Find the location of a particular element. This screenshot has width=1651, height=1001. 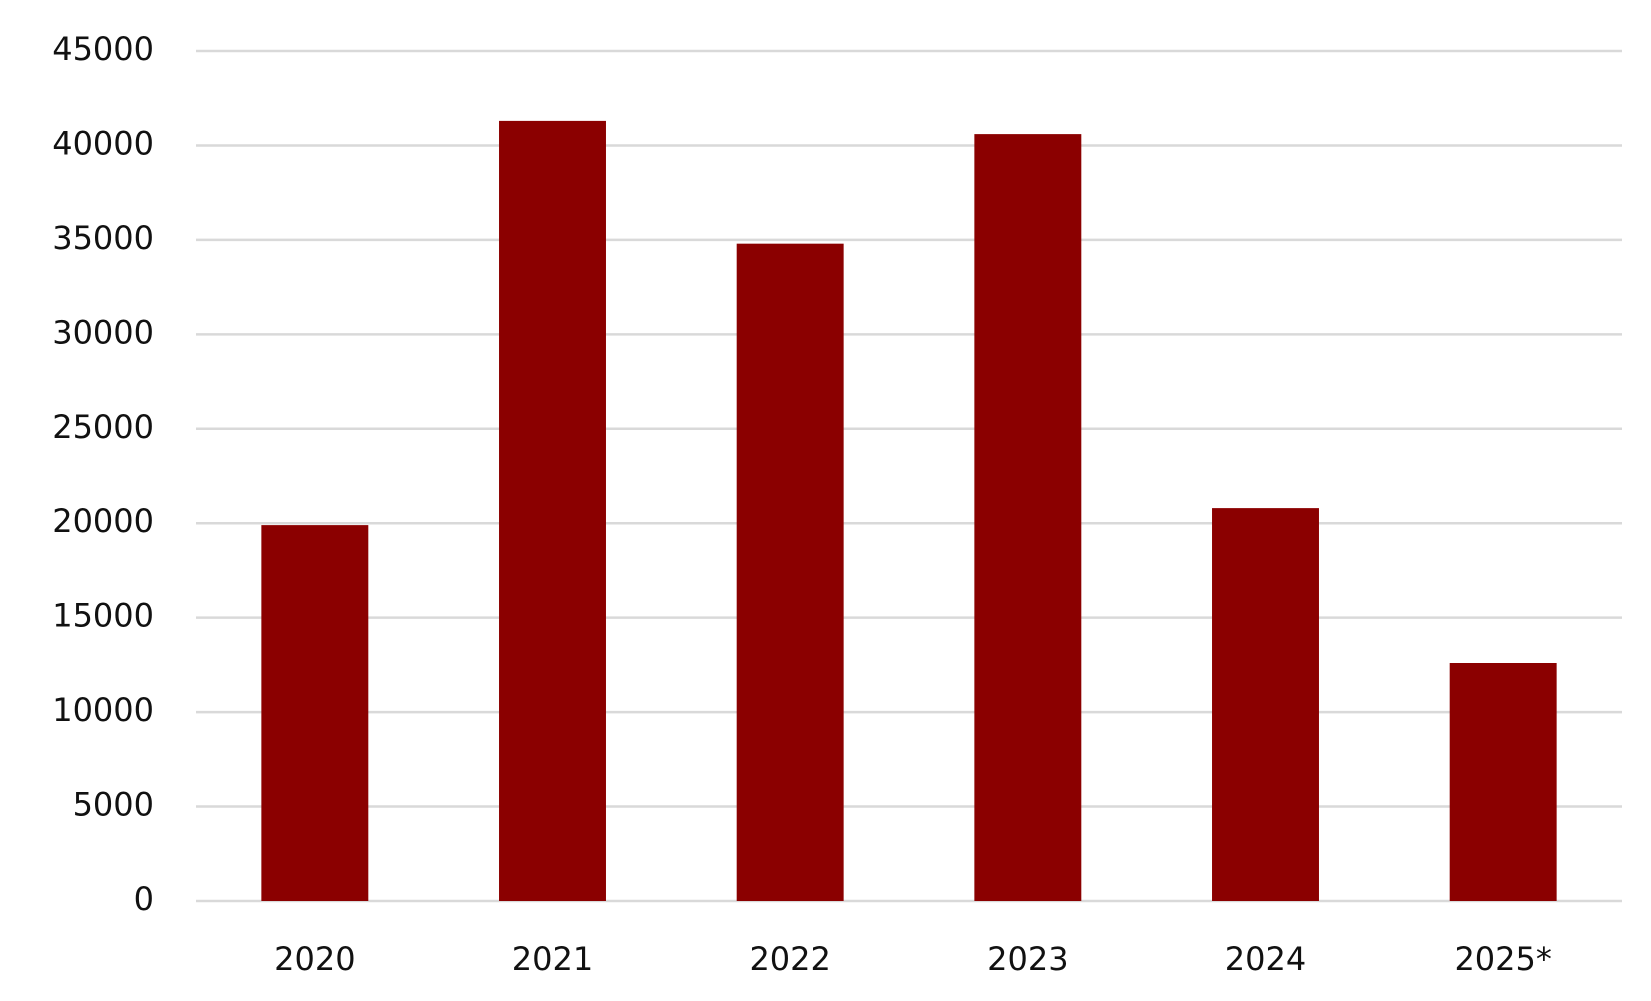

y-tick-label: 40000 is located at coordinates (103, 143).